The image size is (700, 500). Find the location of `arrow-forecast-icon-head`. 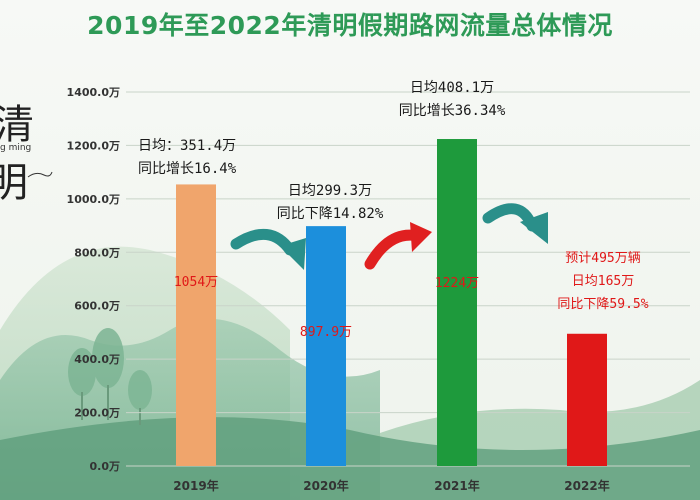

arrow-forecast-icon-head is located at coordinates (534, 228).